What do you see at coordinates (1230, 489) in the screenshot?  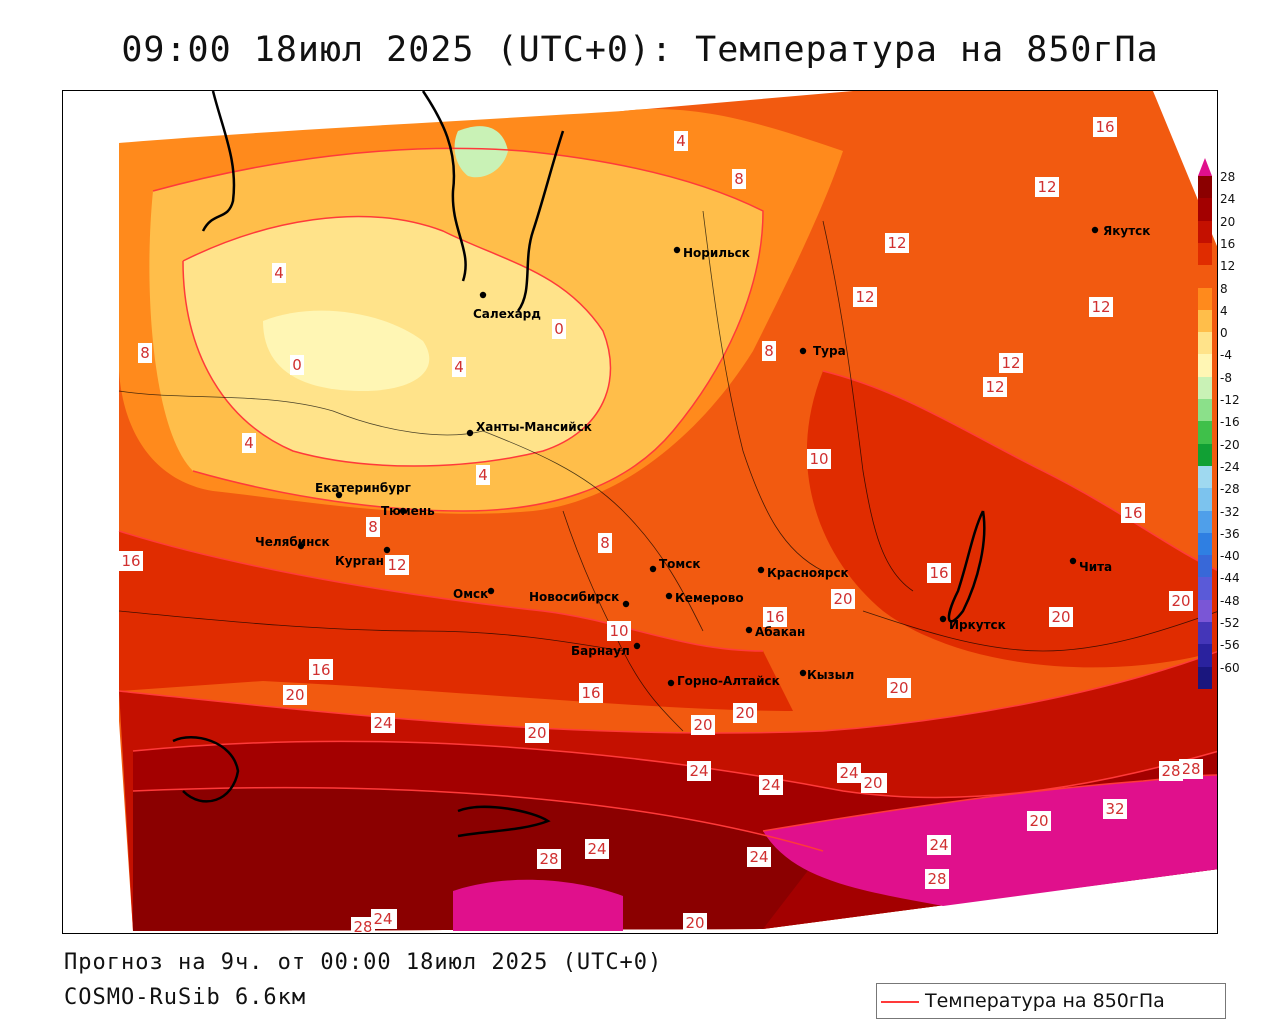 I see `colorbar-tick-label: -28` at bounding box center [1230, 489].